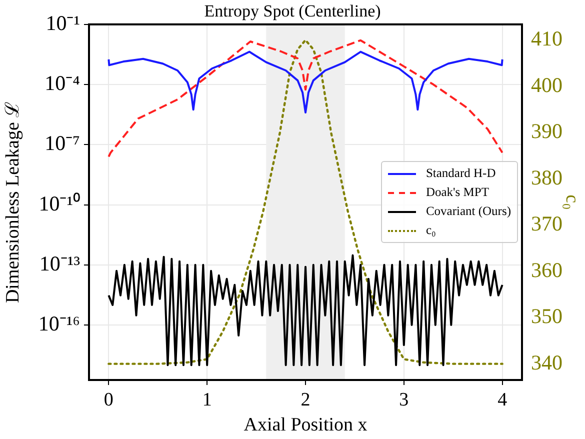 This screenshot has width=585, height=439. I want to click on y-tick-label: 10⁻⁷, so click(62, 143).